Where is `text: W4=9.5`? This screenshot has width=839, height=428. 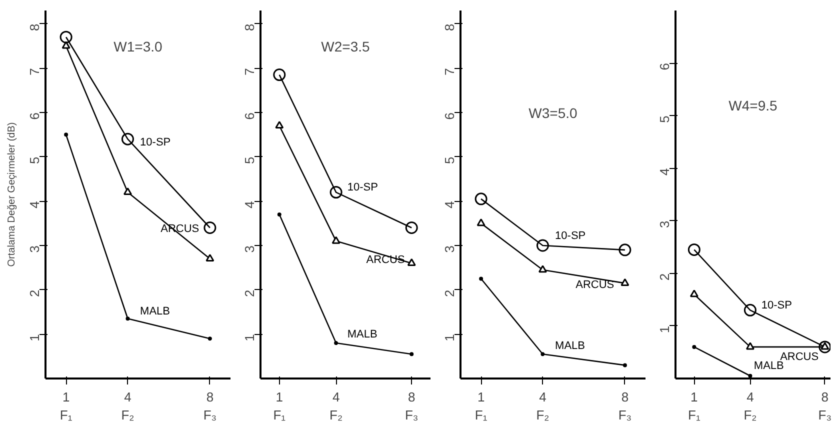 text: W4=9.5 is located at coordinates (753, 106).